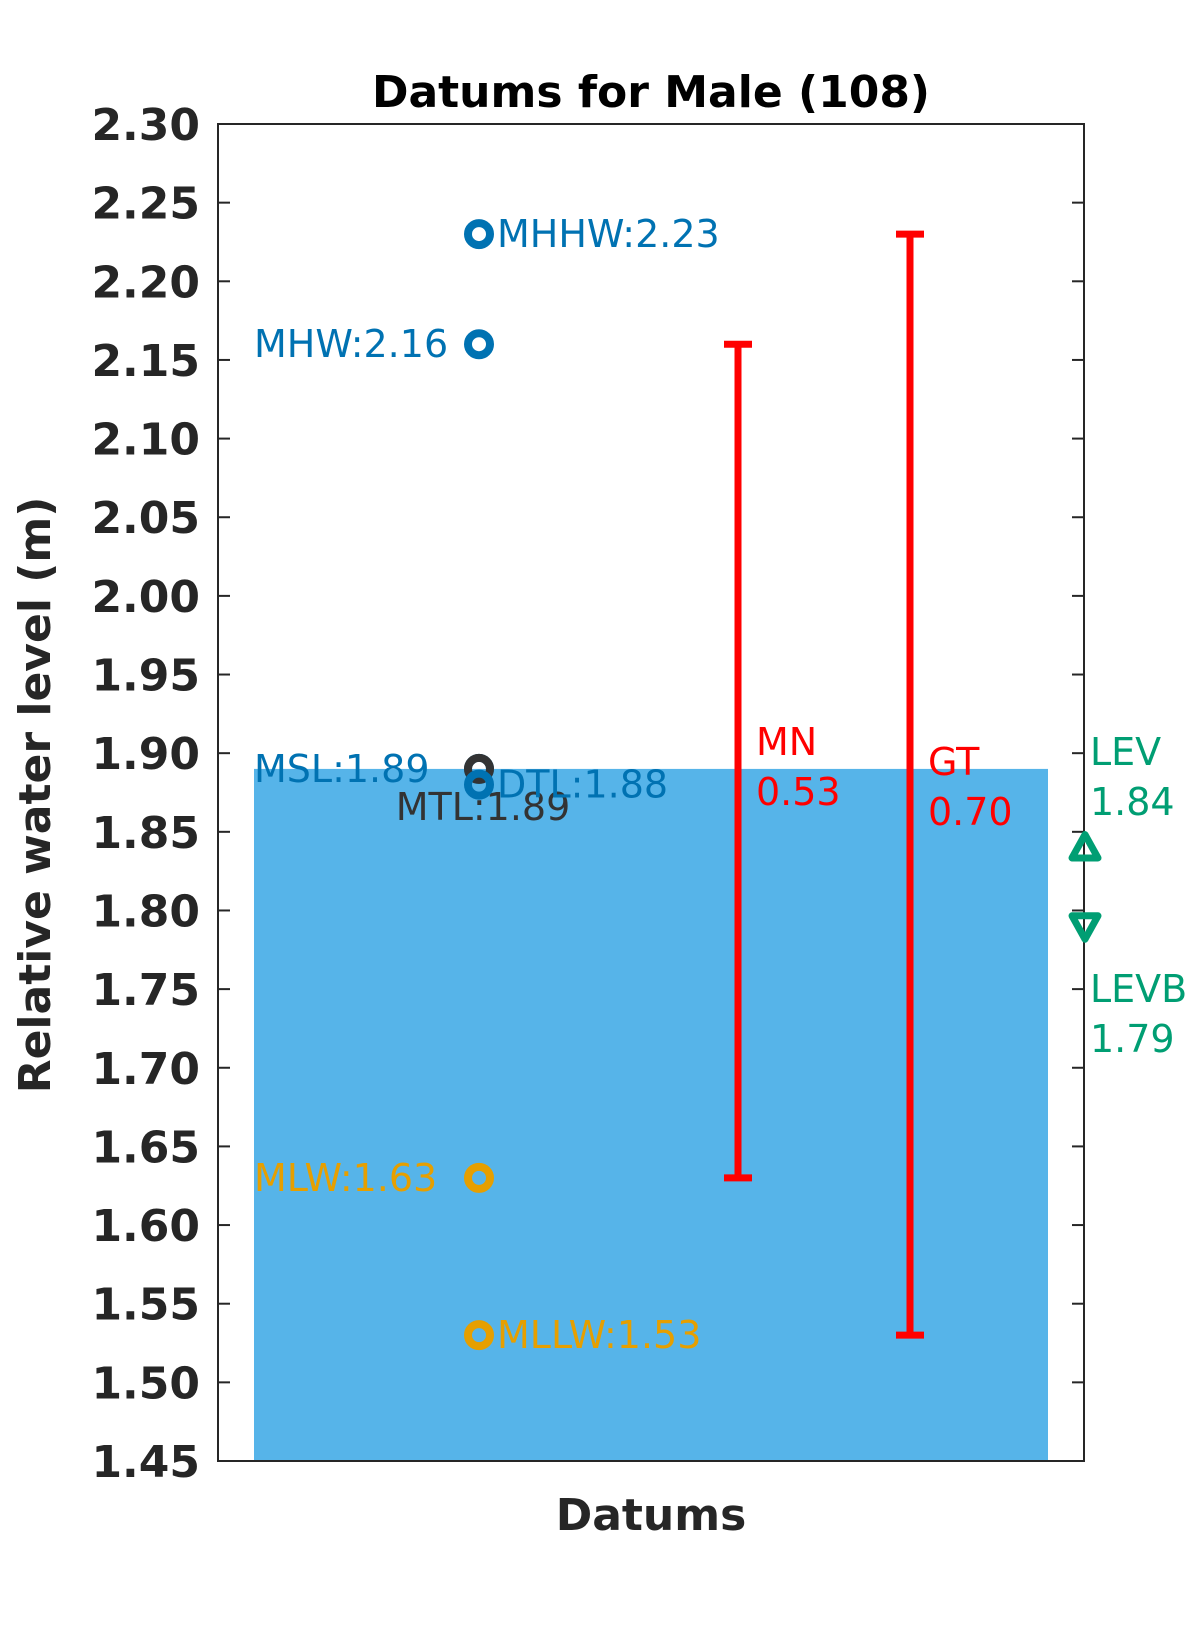 Image resolution: width=1200 pixels, height=1650 pixels. Describe the element at coordinates (954, 762) in the screenshot. I see `gt-label: GT` at that location.